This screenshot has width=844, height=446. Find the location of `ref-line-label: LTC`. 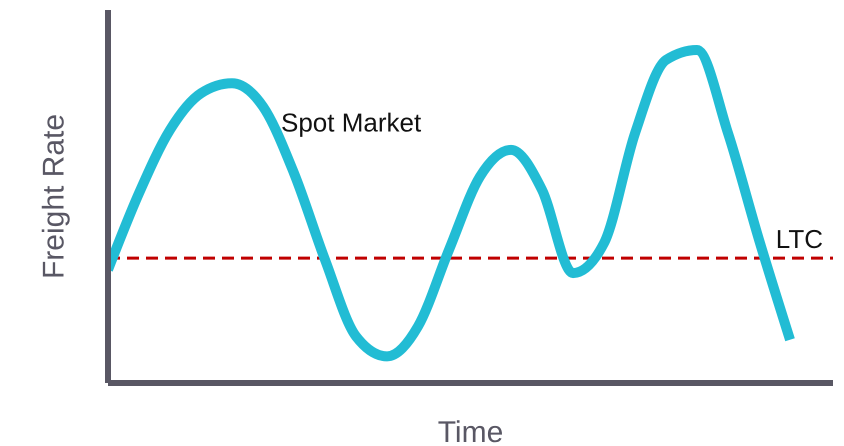

ref-line-label: LTC is located at coordinates (799, 239).